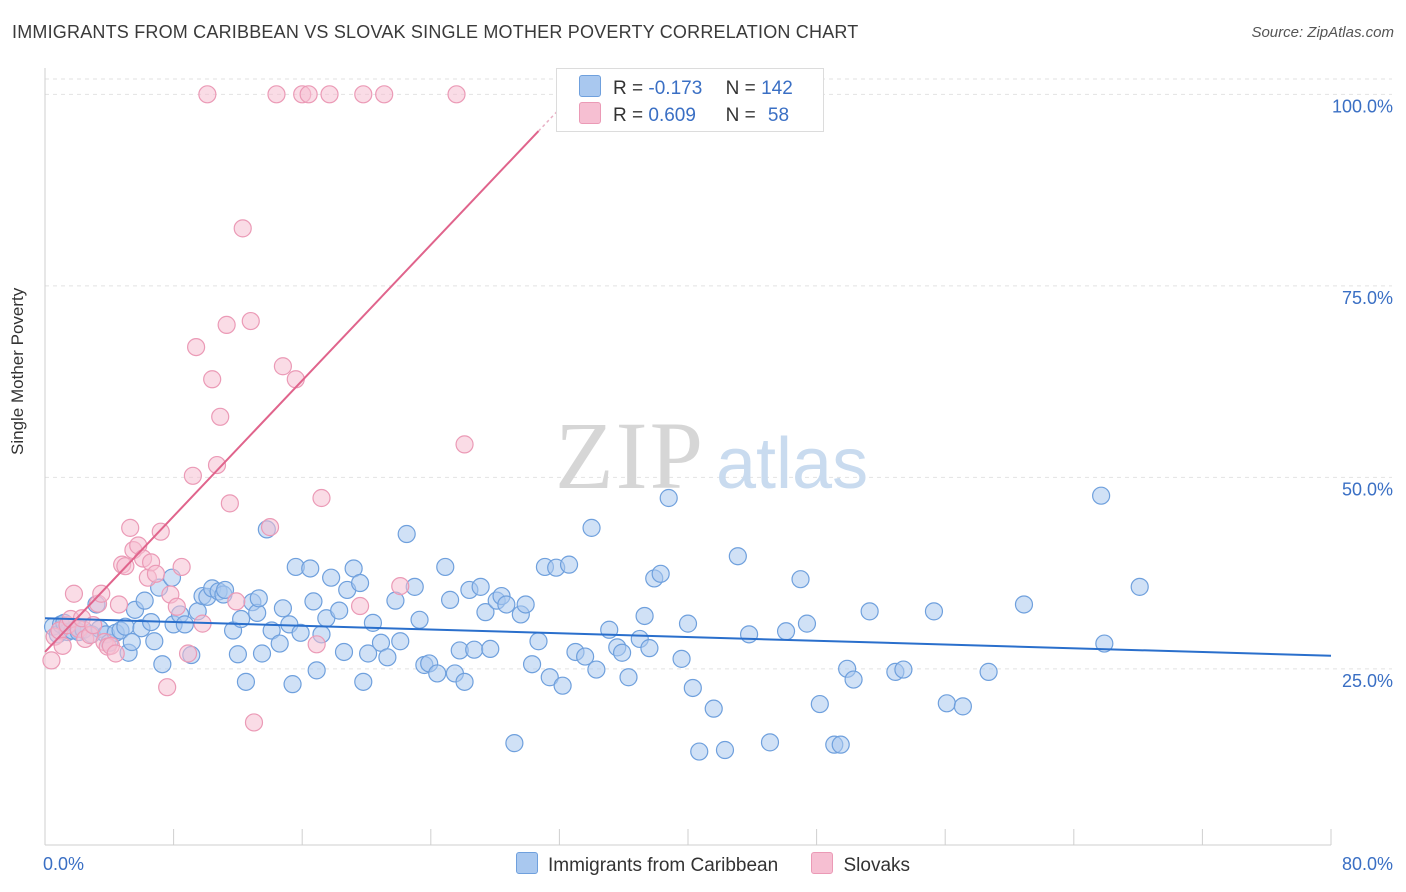 The height and width of the screenshot is (892, 1406). What do you see at coordinates (1322, 32) in the screenshot?
I see `source-label: Source: ZipAtlas.com` at bounding box center [1322, 32].